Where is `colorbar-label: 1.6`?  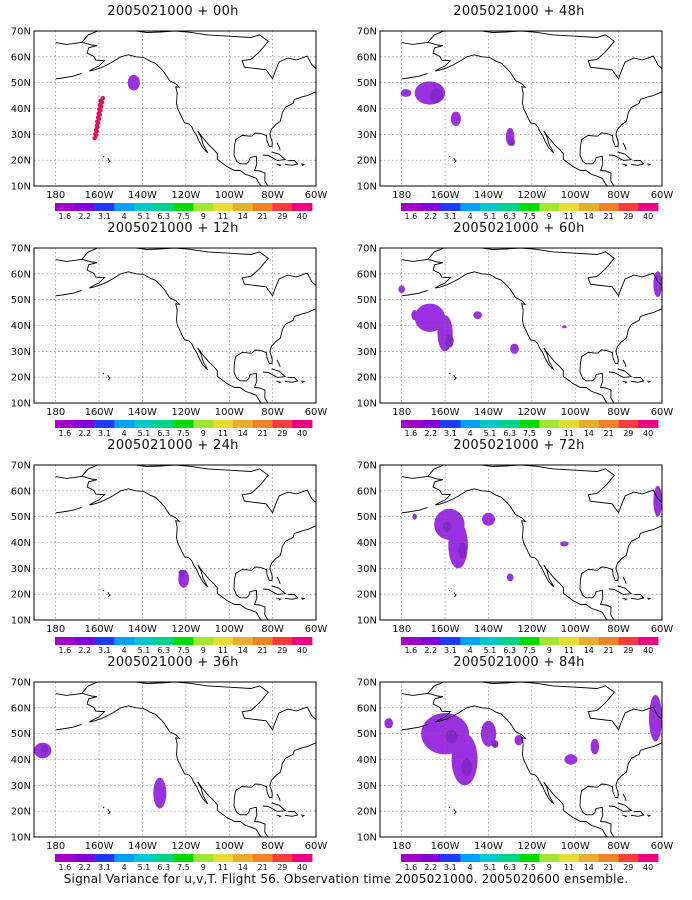
colorbar-label: 1.6 is located at coordinates (411, 650).